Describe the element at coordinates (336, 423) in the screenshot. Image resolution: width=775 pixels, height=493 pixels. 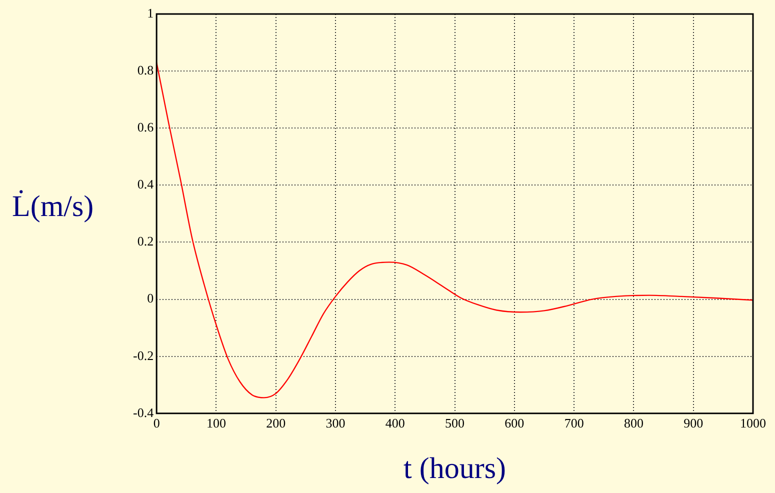
I see `x-tick-label: 300` at that location.